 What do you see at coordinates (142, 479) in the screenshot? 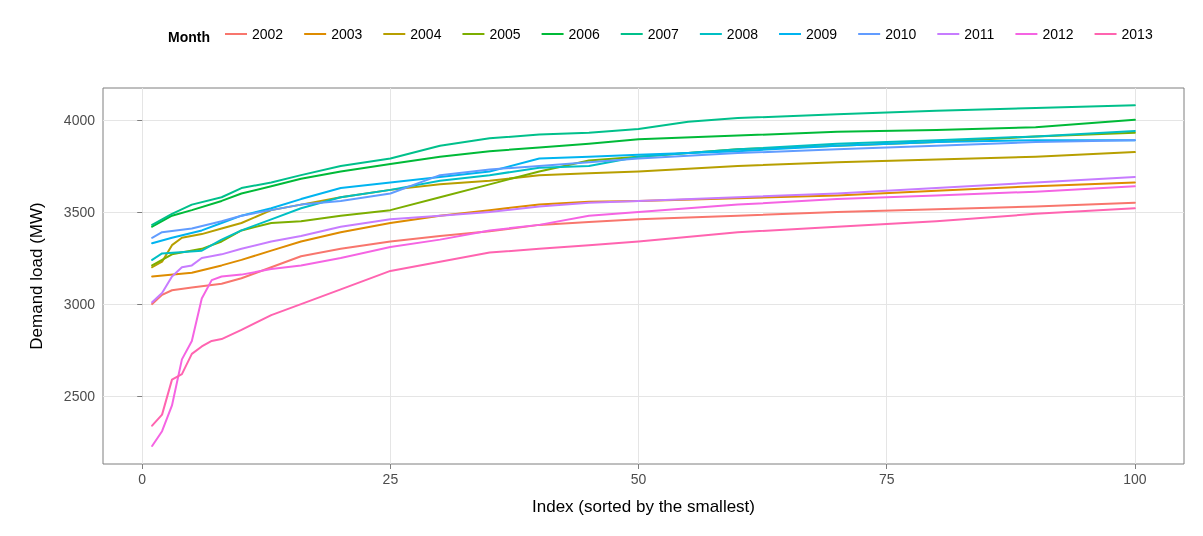
I see `x-tick-label: 0` at bounding box center [142, 479].